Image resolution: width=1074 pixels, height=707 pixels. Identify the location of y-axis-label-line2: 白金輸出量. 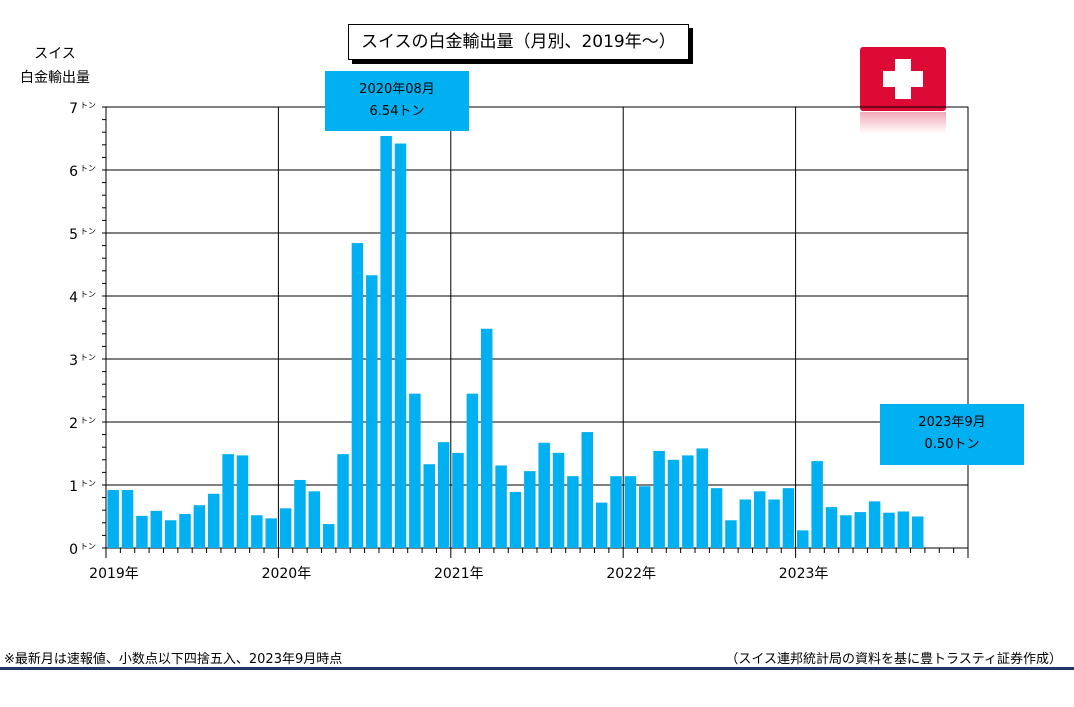
(55, 78).